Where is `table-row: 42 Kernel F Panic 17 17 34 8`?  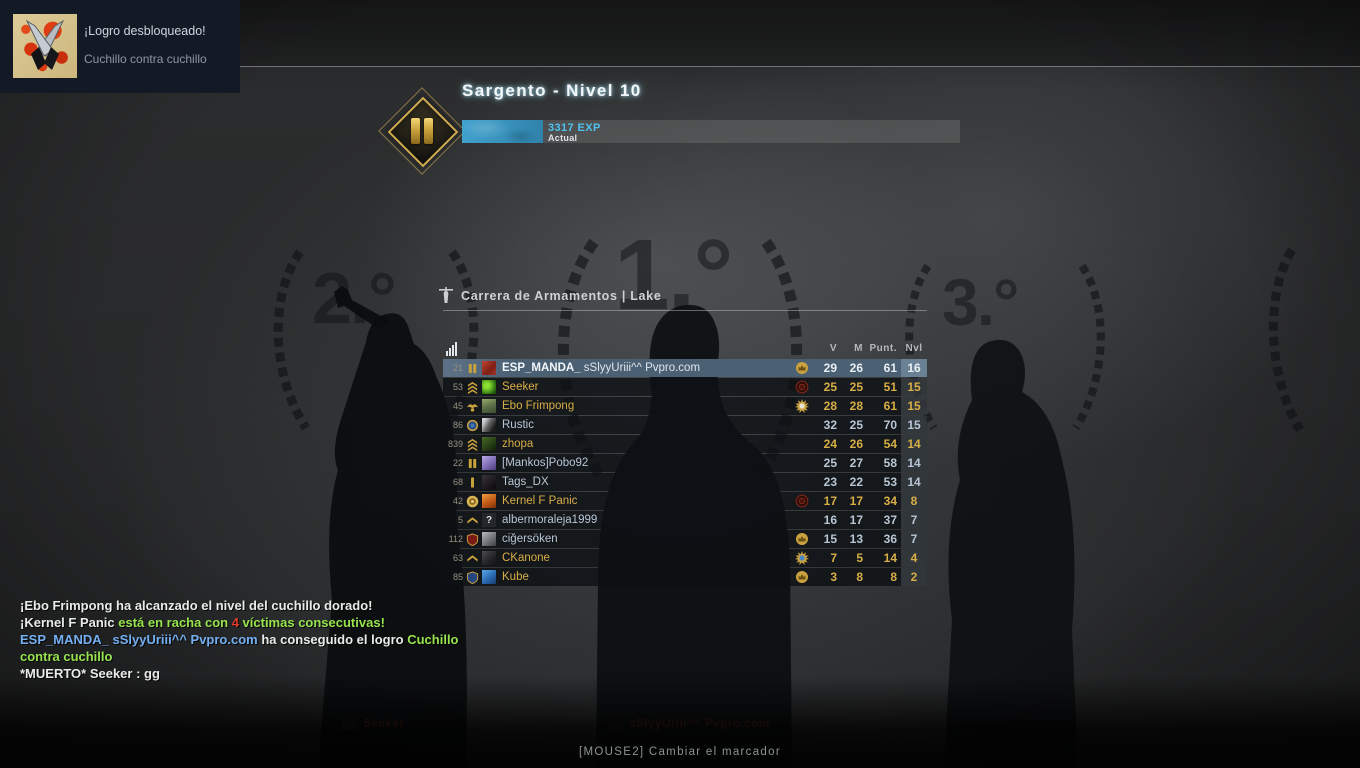
table-row: 42 Kernel F Panic 17 17 34 8 is located at coordinates (685, 501).